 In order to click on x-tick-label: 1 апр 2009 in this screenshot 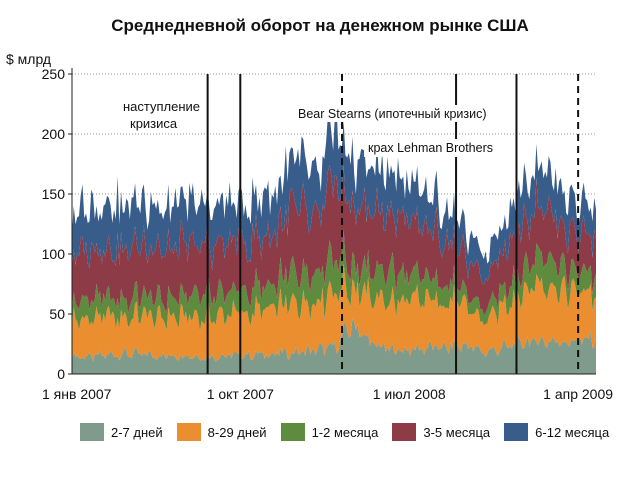, I will do `click(578, 394)`.